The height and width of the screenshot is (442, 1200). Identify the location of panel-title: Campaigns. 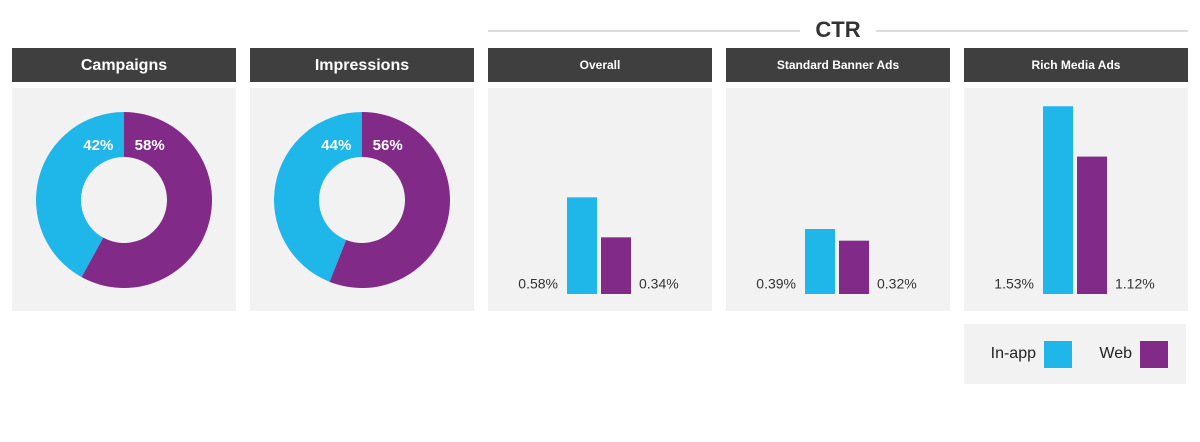
(124, 65).